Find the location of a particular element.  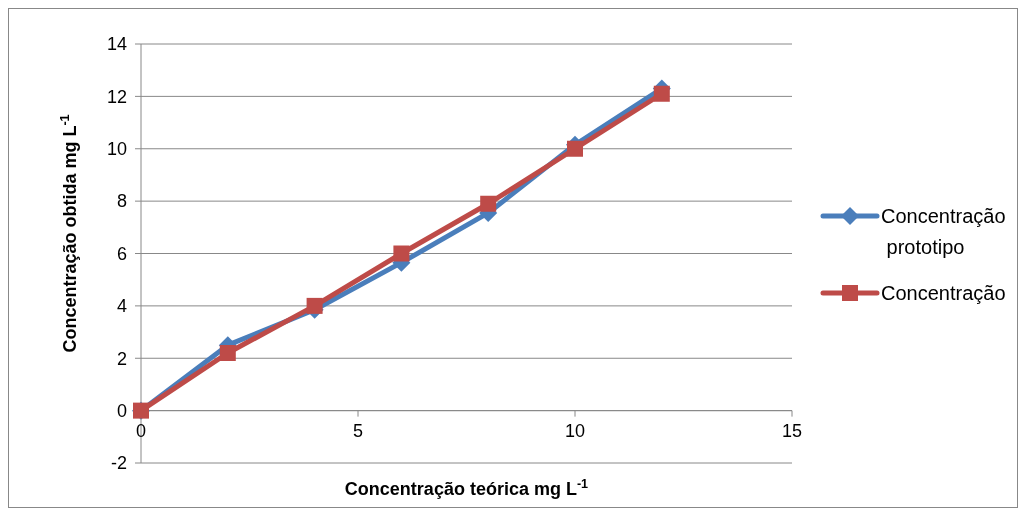

y-tick-label: 6 is located at coordinates (121, 253).